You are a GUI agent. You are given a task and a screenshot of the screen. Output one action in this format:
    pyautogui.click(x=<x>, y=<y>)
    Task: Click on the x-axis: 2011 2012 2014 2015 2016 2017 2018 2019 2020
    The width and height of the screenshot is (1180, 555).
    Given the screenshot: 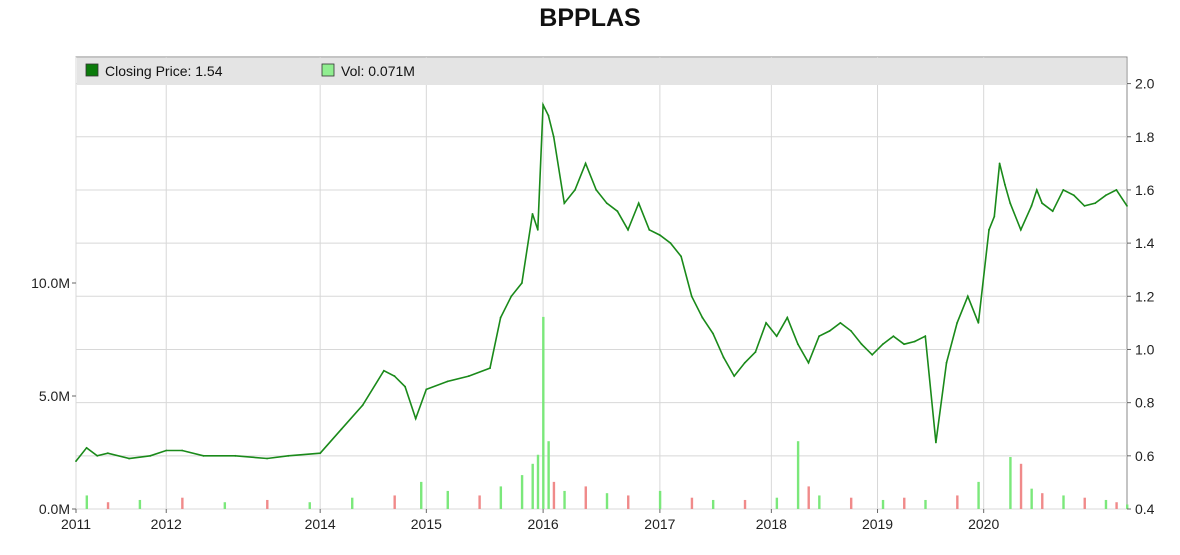 What is the action you would take?
    pyautogui.click(x=530, y=520)
    